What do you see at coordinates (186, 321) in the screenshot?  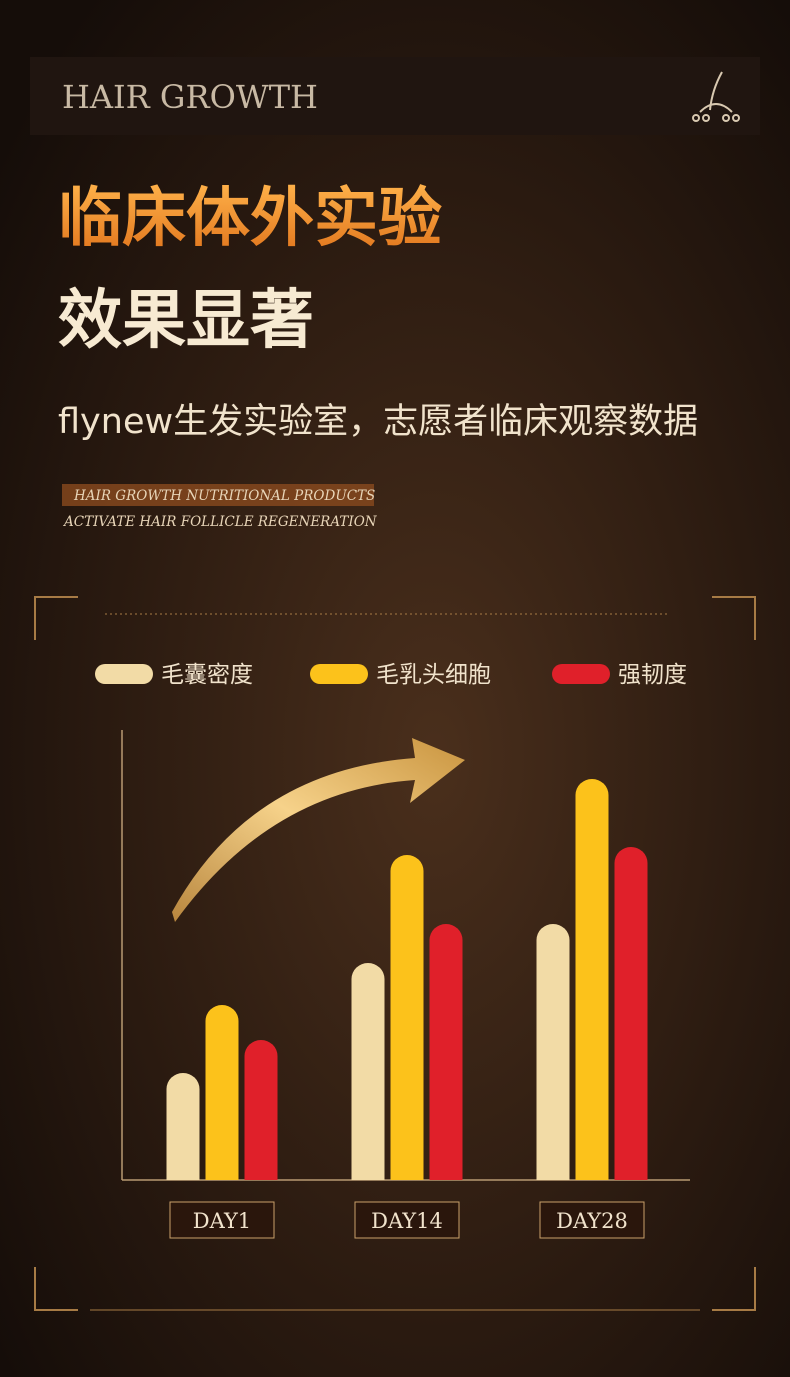 I see `headline-2: 效果显著` at bounding box center [186, 321].